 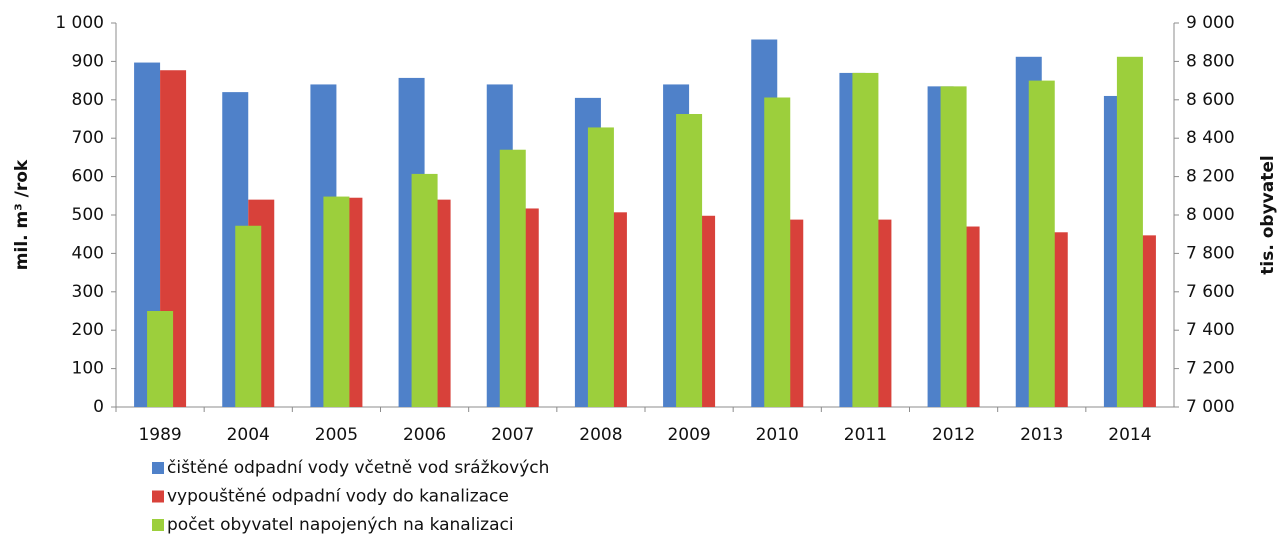 I want to click on tick-label: 7 800, so click(x=1210, y=253).